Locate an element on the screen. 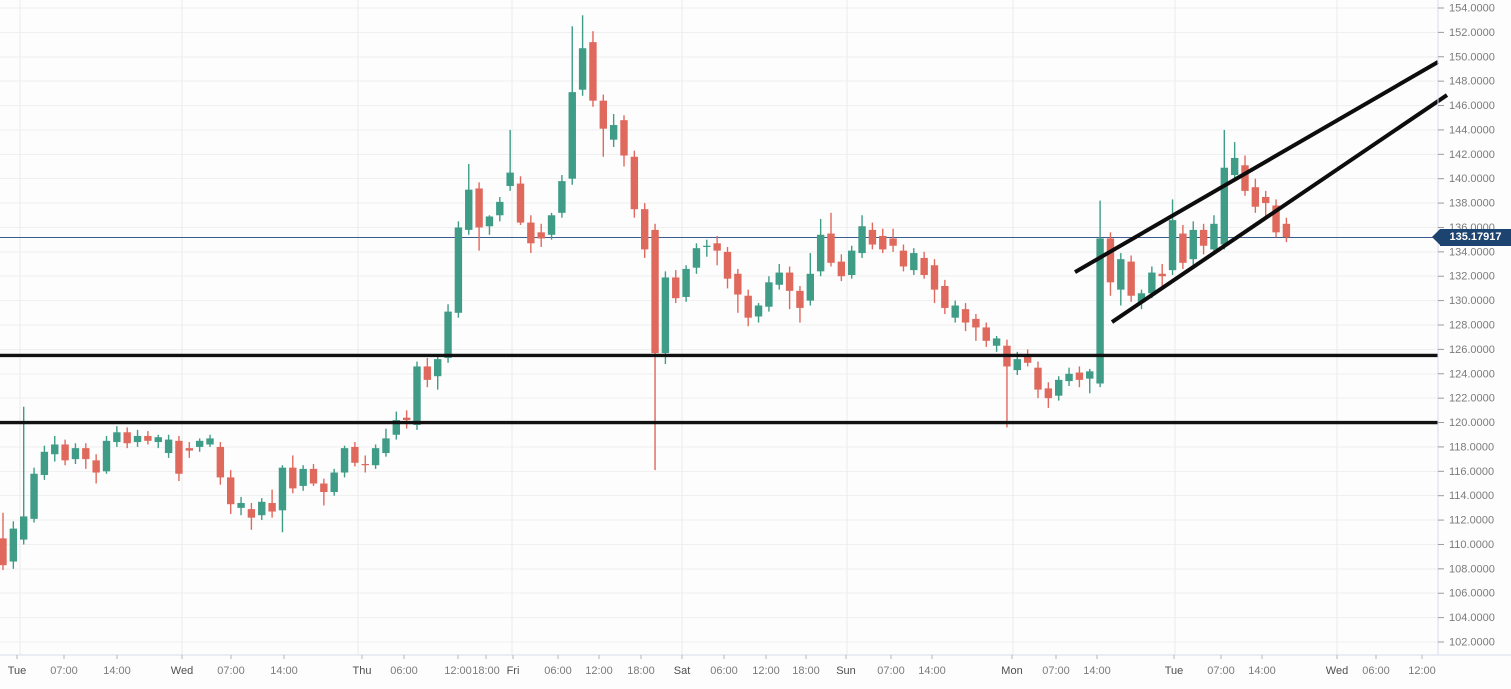 Image resolution: width=1511 pixels, height=689 pixels. price-tick-label: 152.0000 is located at coordinates (1472, 33).